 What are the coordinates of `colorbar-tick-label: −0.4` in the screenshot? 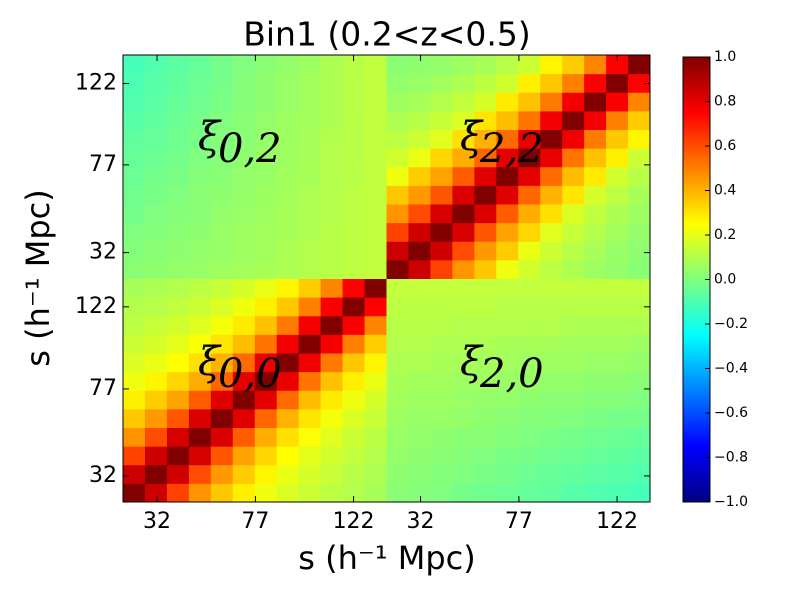 It's located at (731, 369).